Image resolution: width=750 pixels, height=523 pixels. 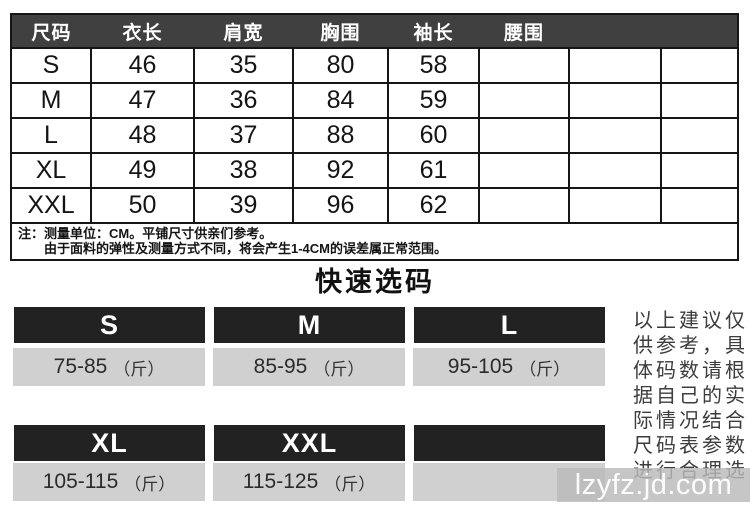 I want to click on column-header-shoulder: 肩宽, so click(x=243, y=31).